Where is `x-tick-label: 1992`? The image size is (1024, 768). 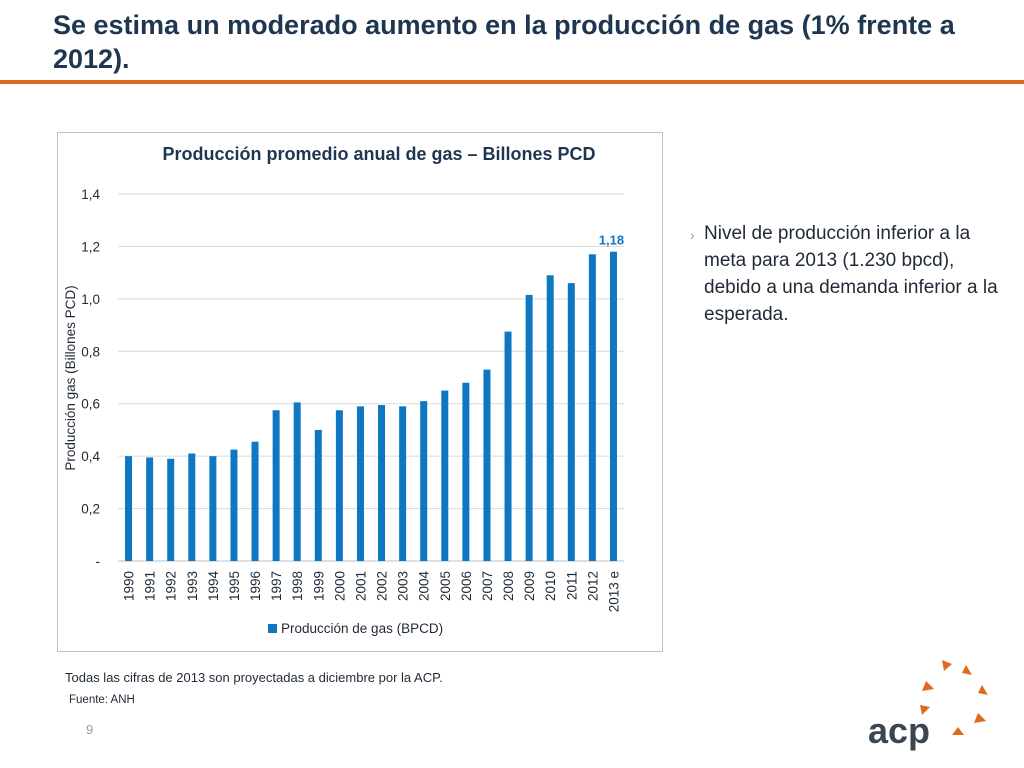 x-tick-label: 1992 is located at coordinates (171, 586).